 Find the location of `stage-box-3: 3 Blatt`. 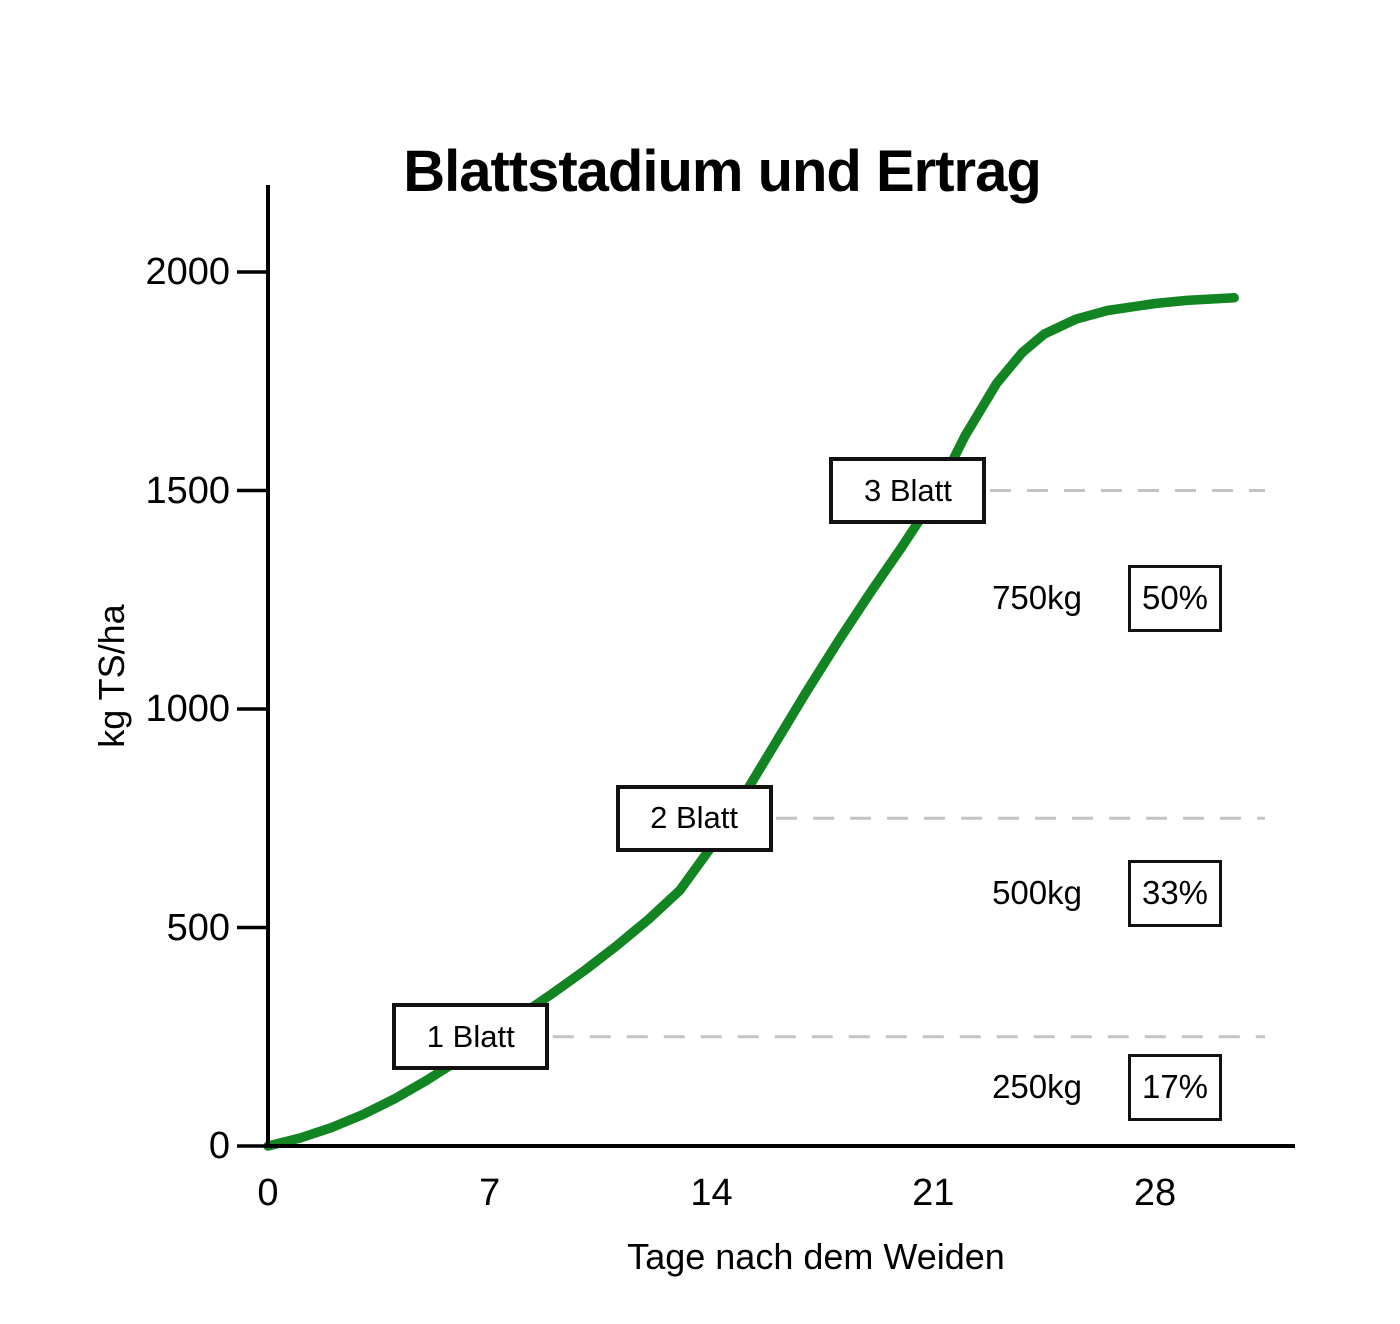

stage-box-3: 3 Blatt is located at coordinates (908, 490).